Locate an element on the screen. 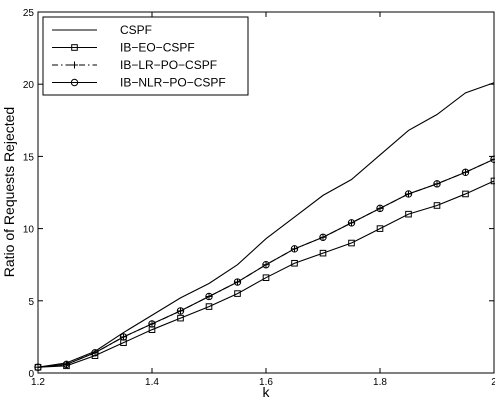 Image resolution: width=495 pixels, height=401 pixels. y-tick-label: 5 is located at coordinates (31, 302).